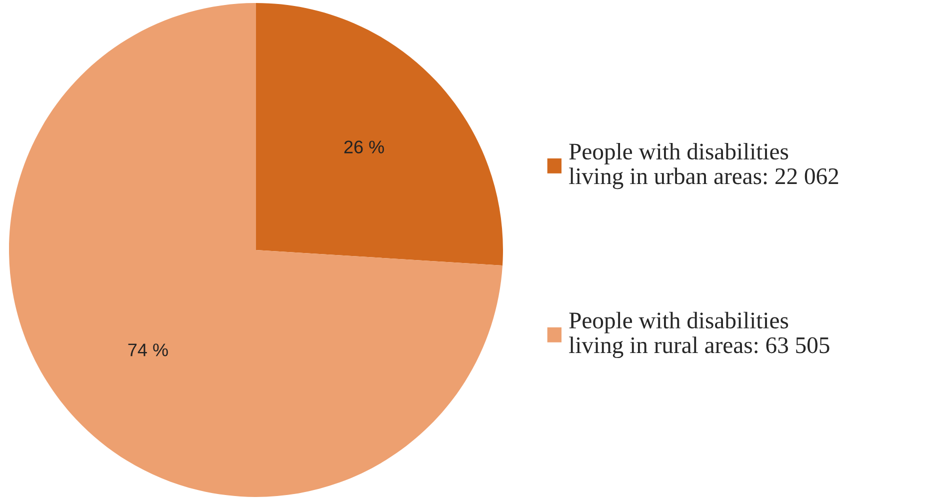 The width and height of the screenshot is (952, 501). I want to click on legend-label: People with disabilities living in urban areas: 22 062, so click(703, 166).